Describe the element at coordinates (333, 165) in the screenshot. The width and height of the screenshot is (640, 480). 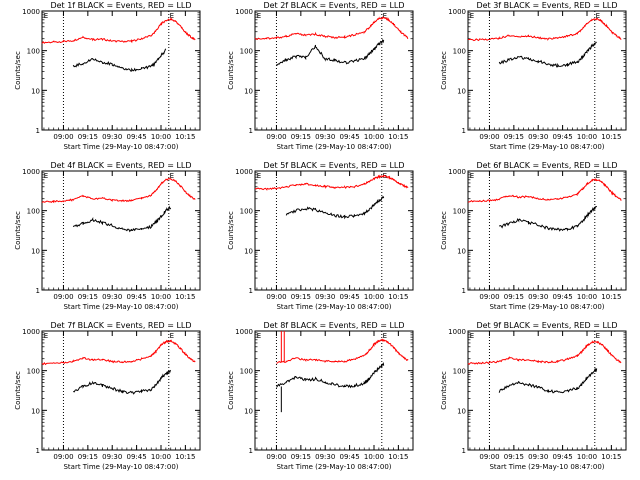
I see `chart-title: Det 5f BLACK = Events, RED = LLD` at that location.